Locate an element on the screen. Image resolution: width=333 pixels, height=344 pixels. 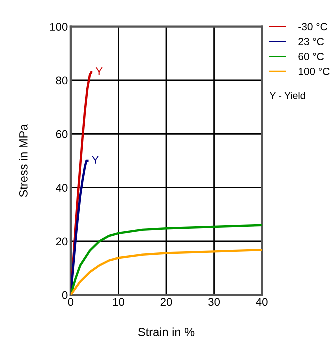
y-tick-label: 80 is located at coordinates (62, 80).